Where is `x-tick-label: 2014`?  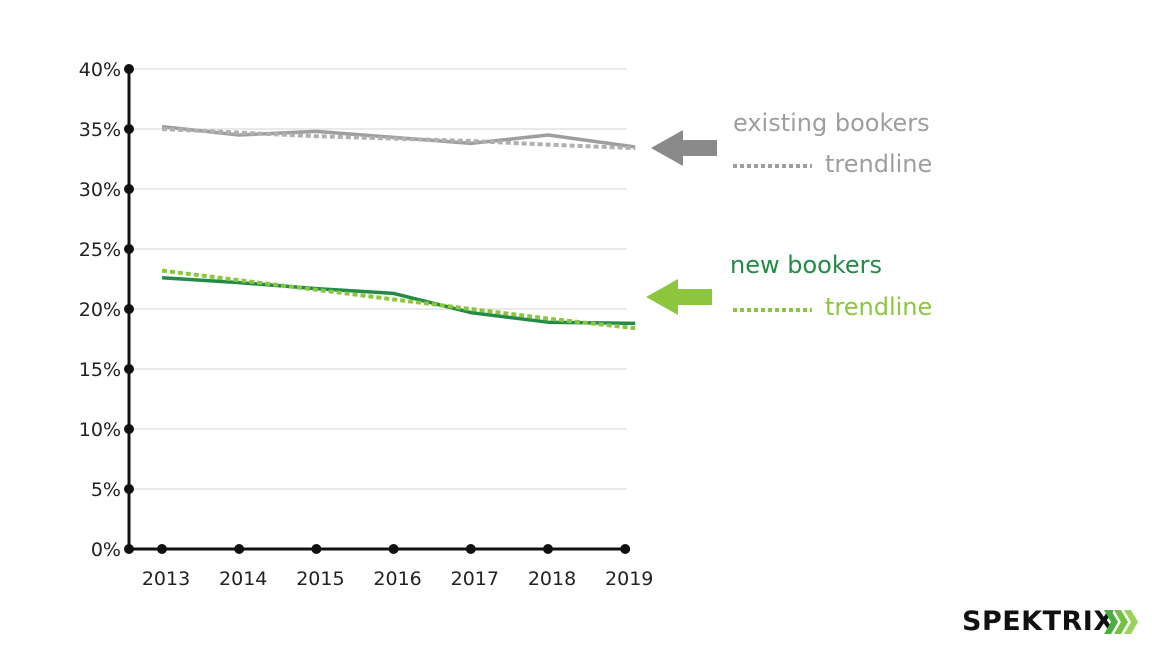
x-tick-label: 2014 is located at coordinates (243, 579).